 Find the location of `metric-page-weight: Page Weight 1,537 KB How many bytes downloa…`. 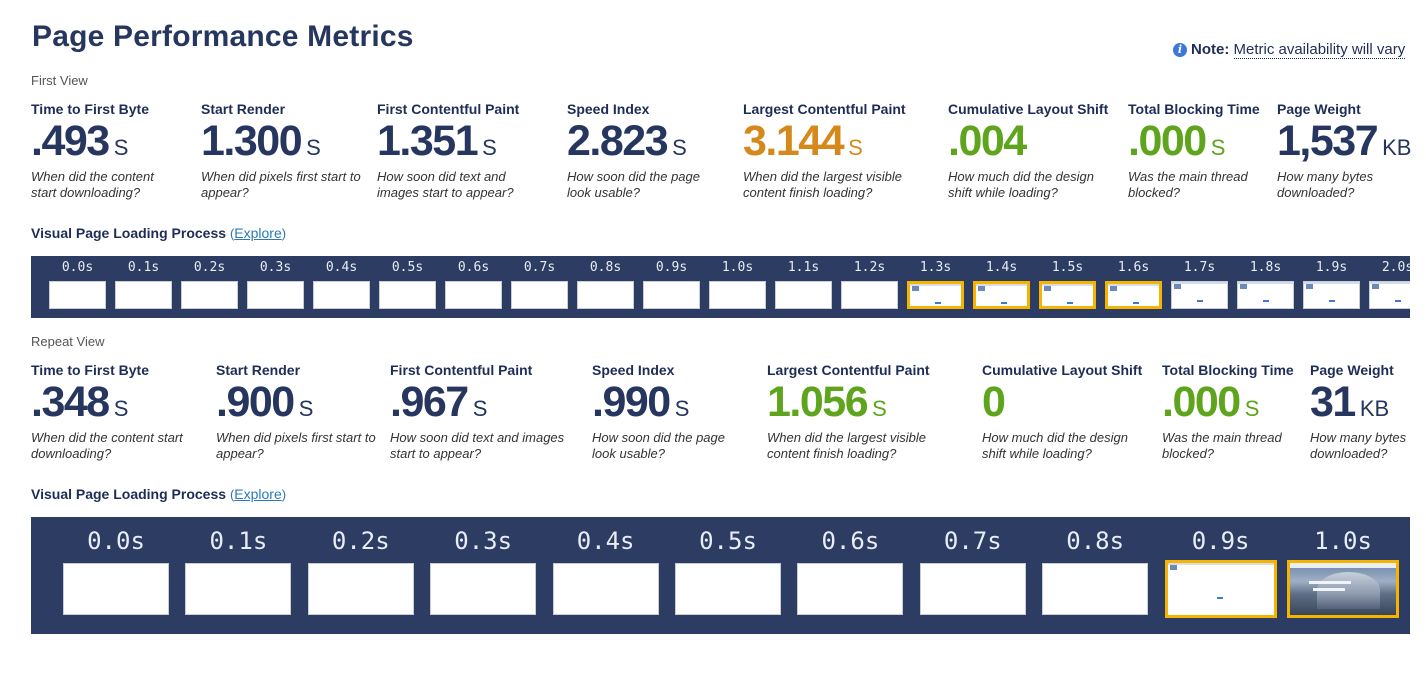

metric-page-weight: Page Weight 1,537 KB How many bytes downloa… is located at coordinates (1347, 151).